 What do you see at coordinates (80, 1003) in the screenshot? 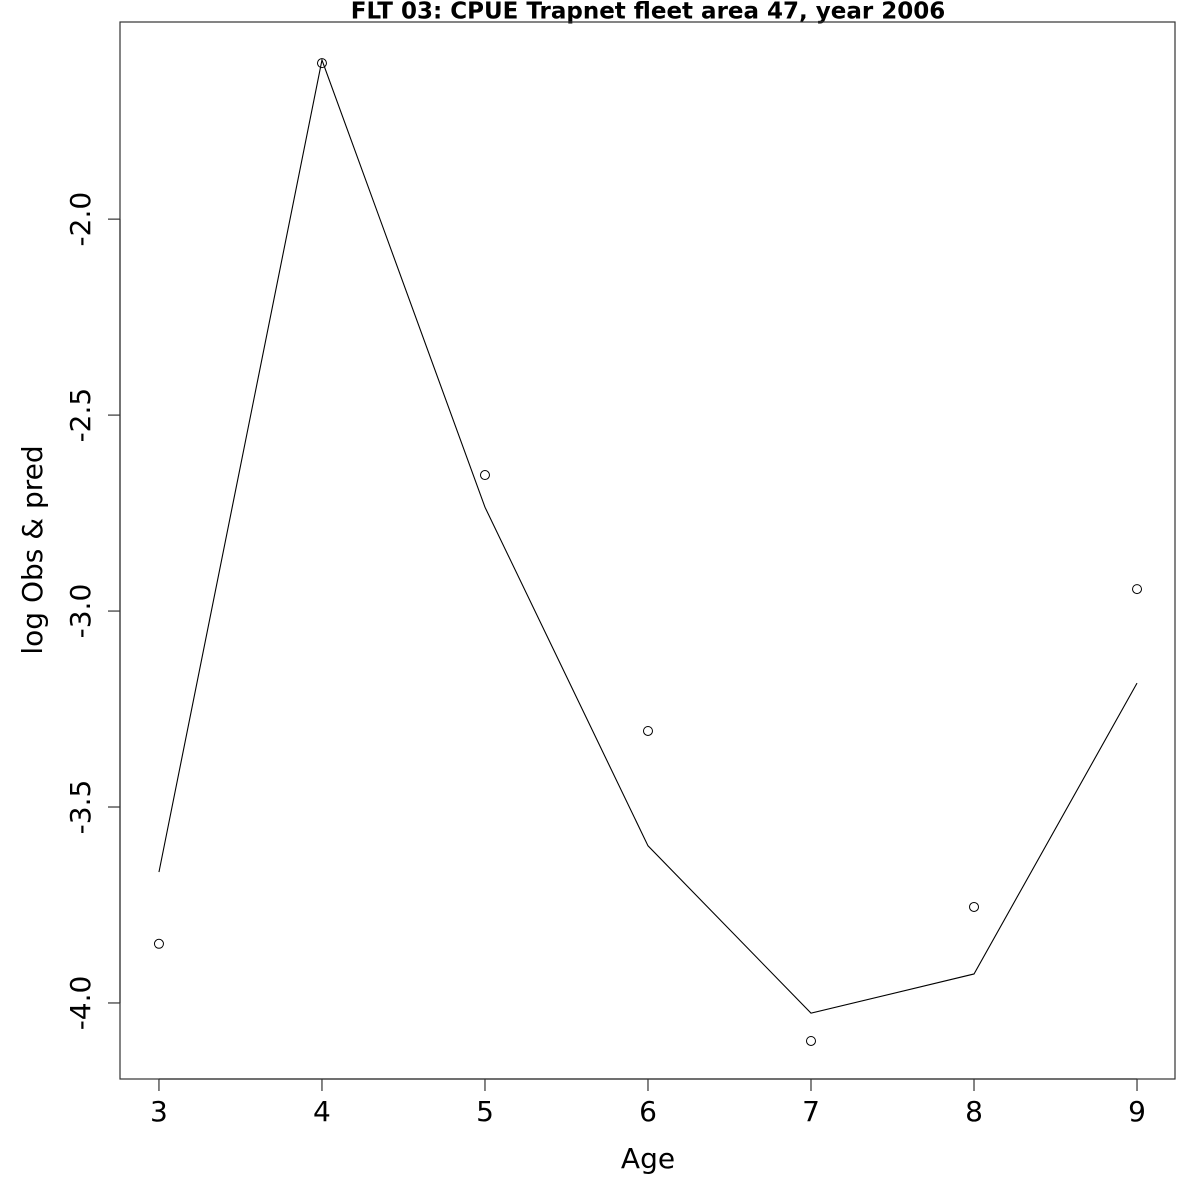
I see `y-tick-label: -4.0` at bounding box center [80, 1003].